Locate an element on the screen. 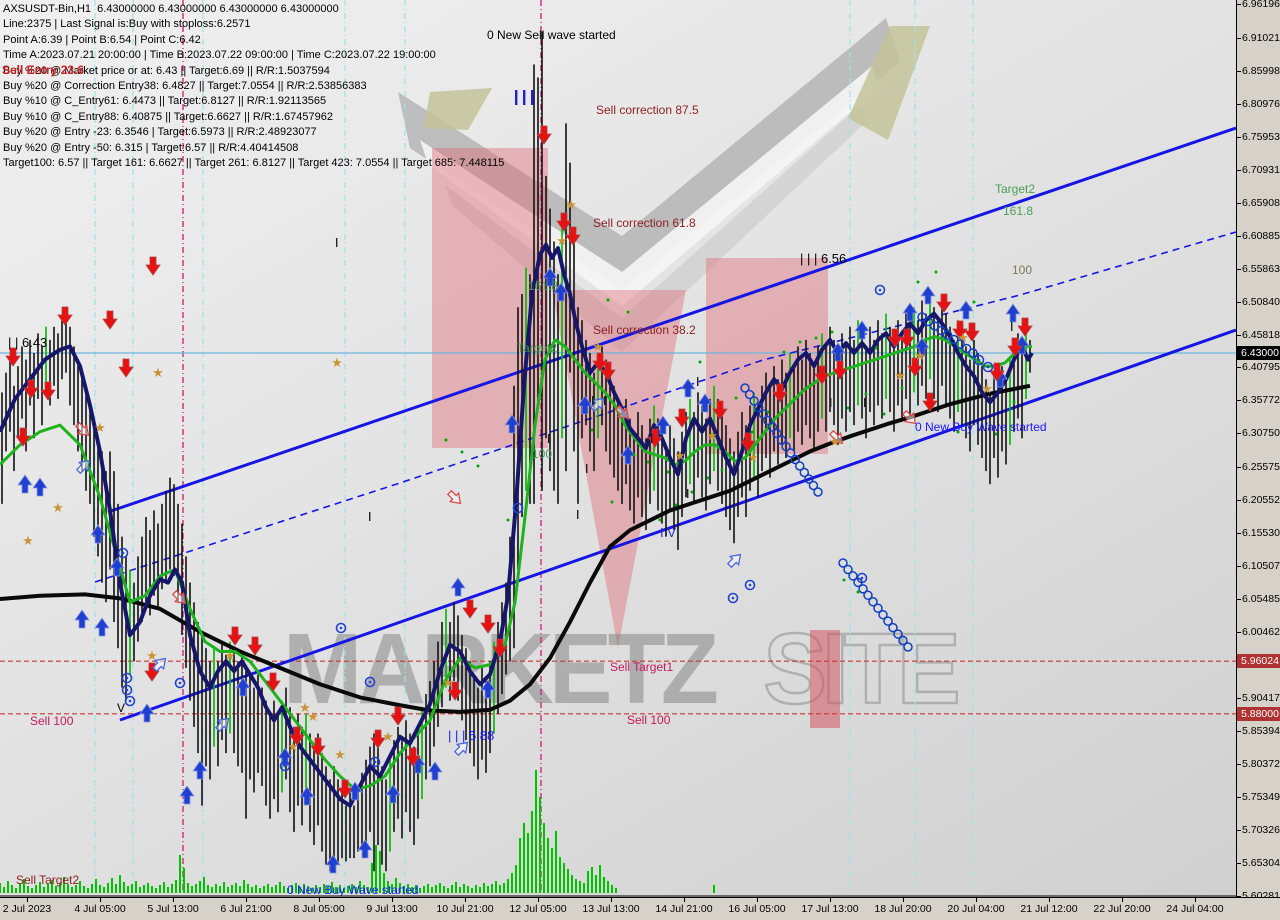 This screenshot has height=920, width=1280. chart-annotation: Sell Target1 is located at coordinates (641, 667).